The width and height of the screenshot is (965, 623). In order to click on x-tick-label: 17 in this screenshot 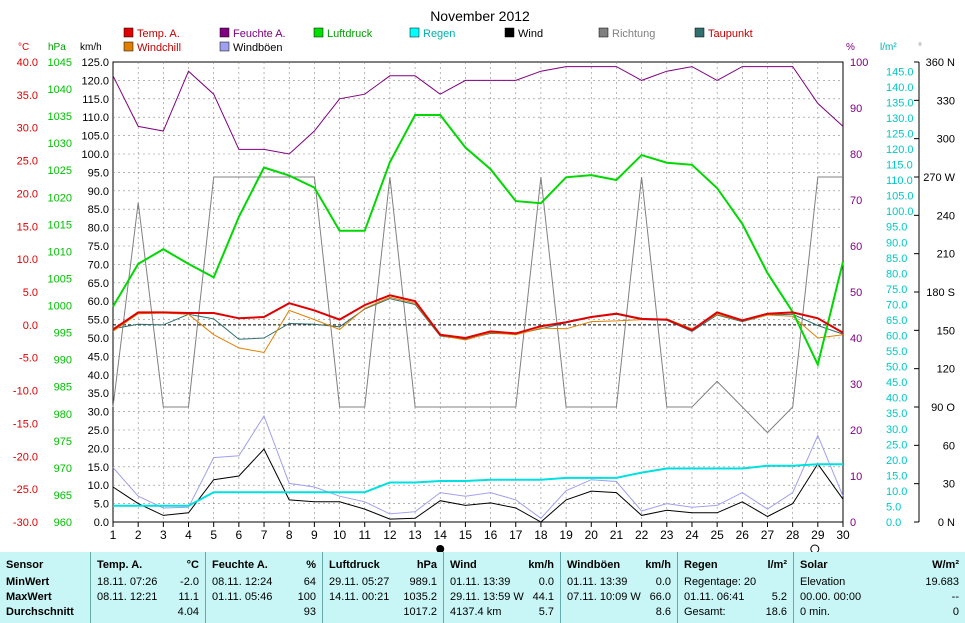, I will do `click(516, 535)`.